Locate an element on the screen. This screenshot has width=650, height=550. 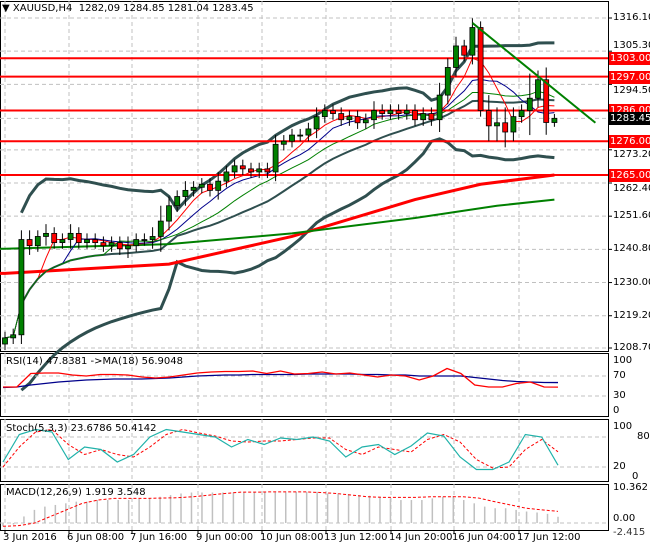
x-tick-label: 7 Jun 16:00 is located at coordinates (159, 537).